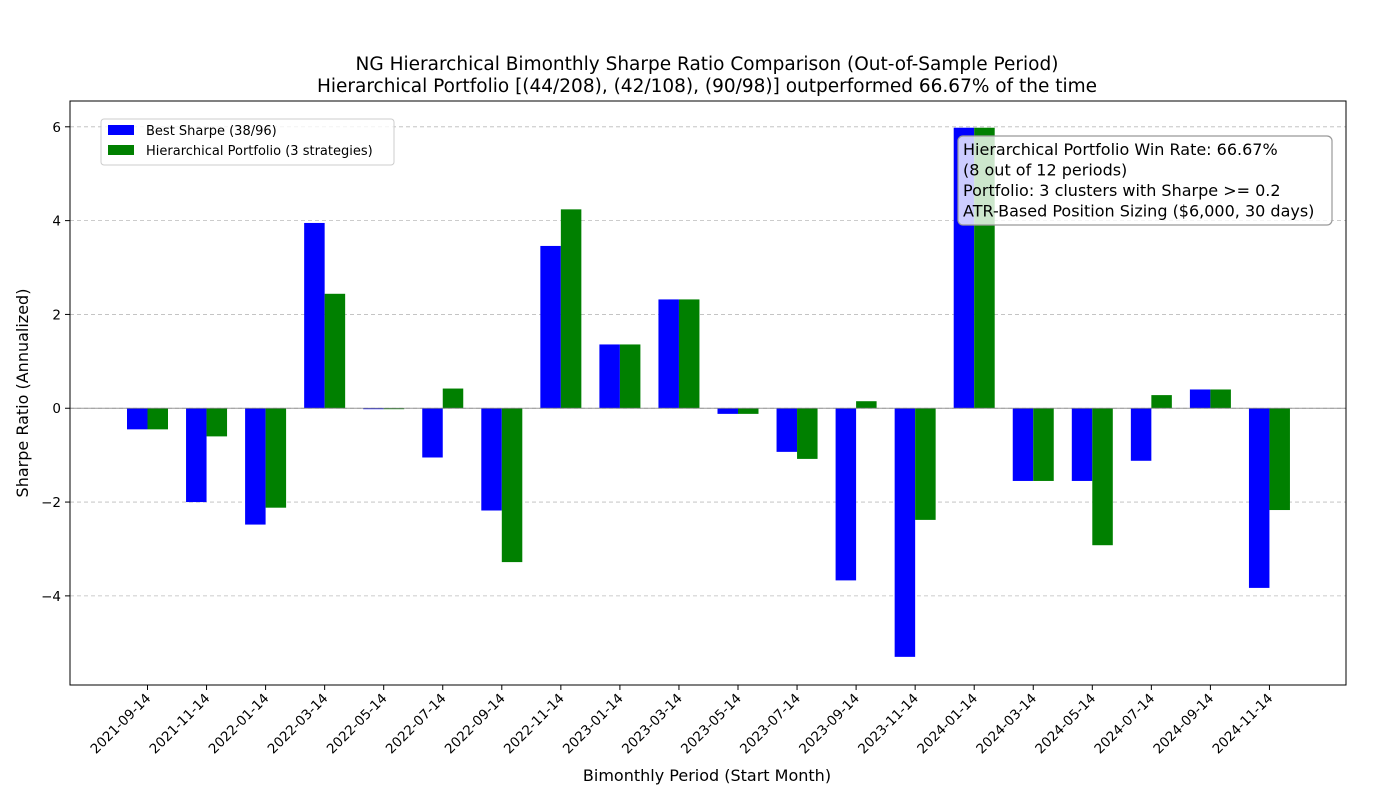 The width and height of the screenshot is (1400, 800). What do you see at coordinates (1045, 170) in the screenshot?
I see `annotation-line: (8 out of 12 periods)` at bounding box center [1045, 170].